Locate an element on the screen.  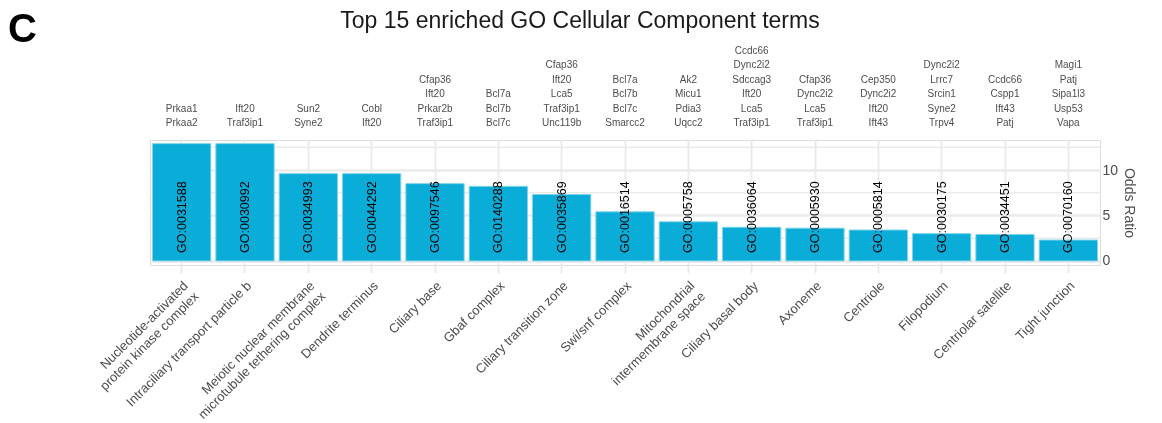
y-tick-label: 10 is located at coordinates (1110, 169).